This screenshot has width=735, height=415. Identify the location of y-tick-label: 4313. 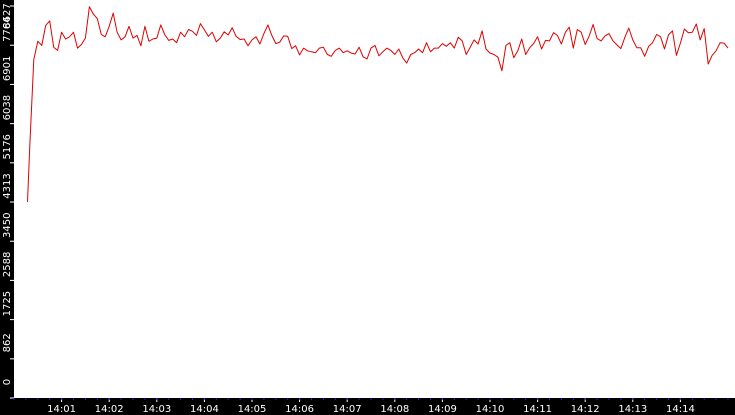
(7, 185).